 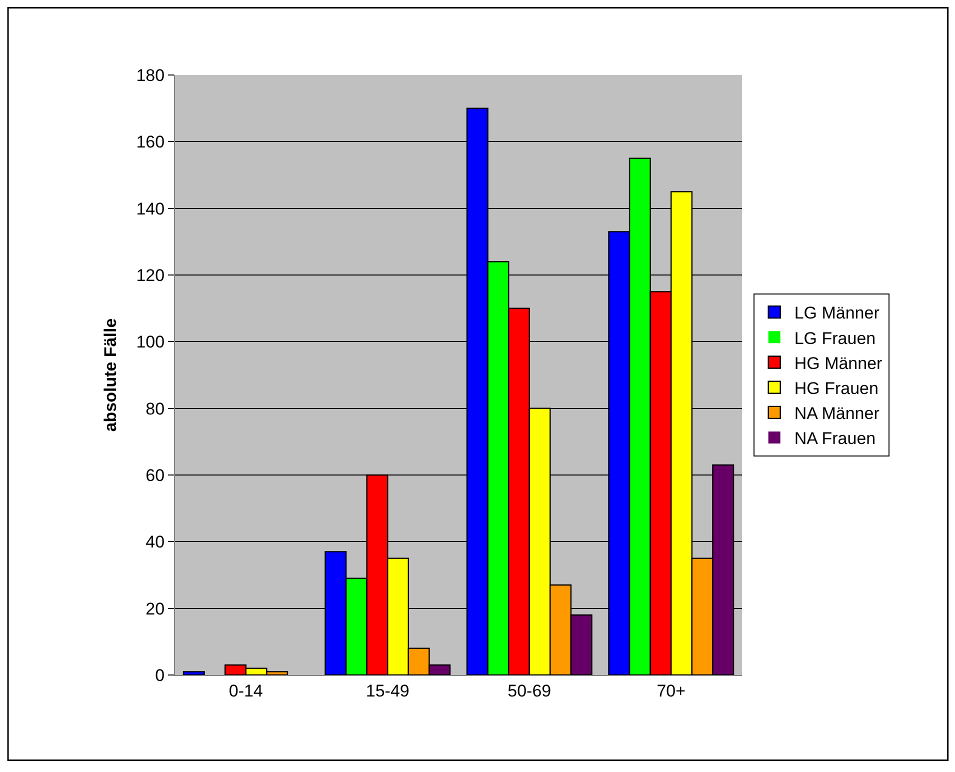 I want to click on y-axis-title: absolute Fälle, so click(x=110, y=375).